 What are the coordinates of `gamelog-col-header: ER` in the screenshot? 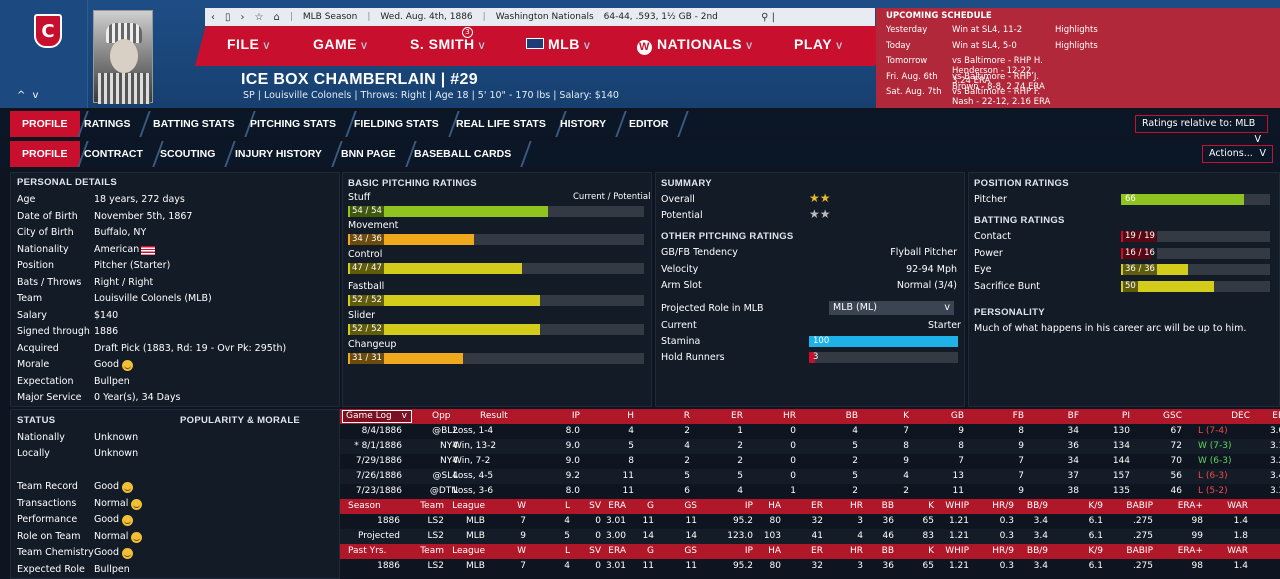 It's located at (737, 416).